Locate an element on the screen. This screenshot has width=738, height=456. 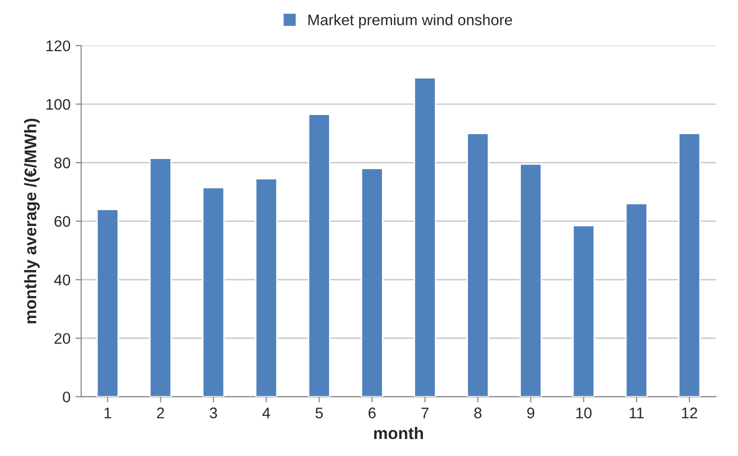
y-tick-label: 60 is located at coordinates (62, 221).